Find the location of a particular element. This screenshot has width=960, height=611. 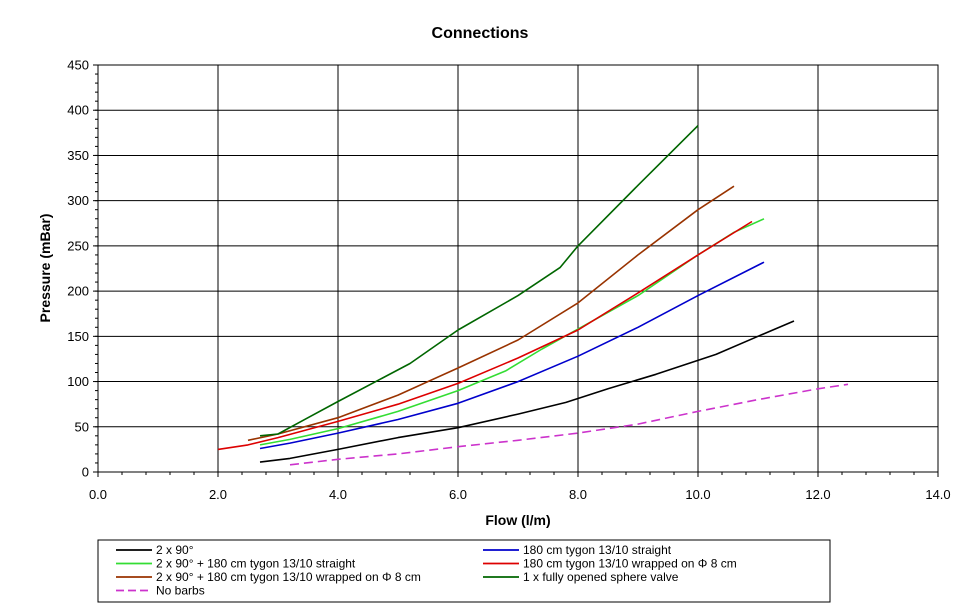

y-tick-label: 250 is located at coordinates (78, 245).